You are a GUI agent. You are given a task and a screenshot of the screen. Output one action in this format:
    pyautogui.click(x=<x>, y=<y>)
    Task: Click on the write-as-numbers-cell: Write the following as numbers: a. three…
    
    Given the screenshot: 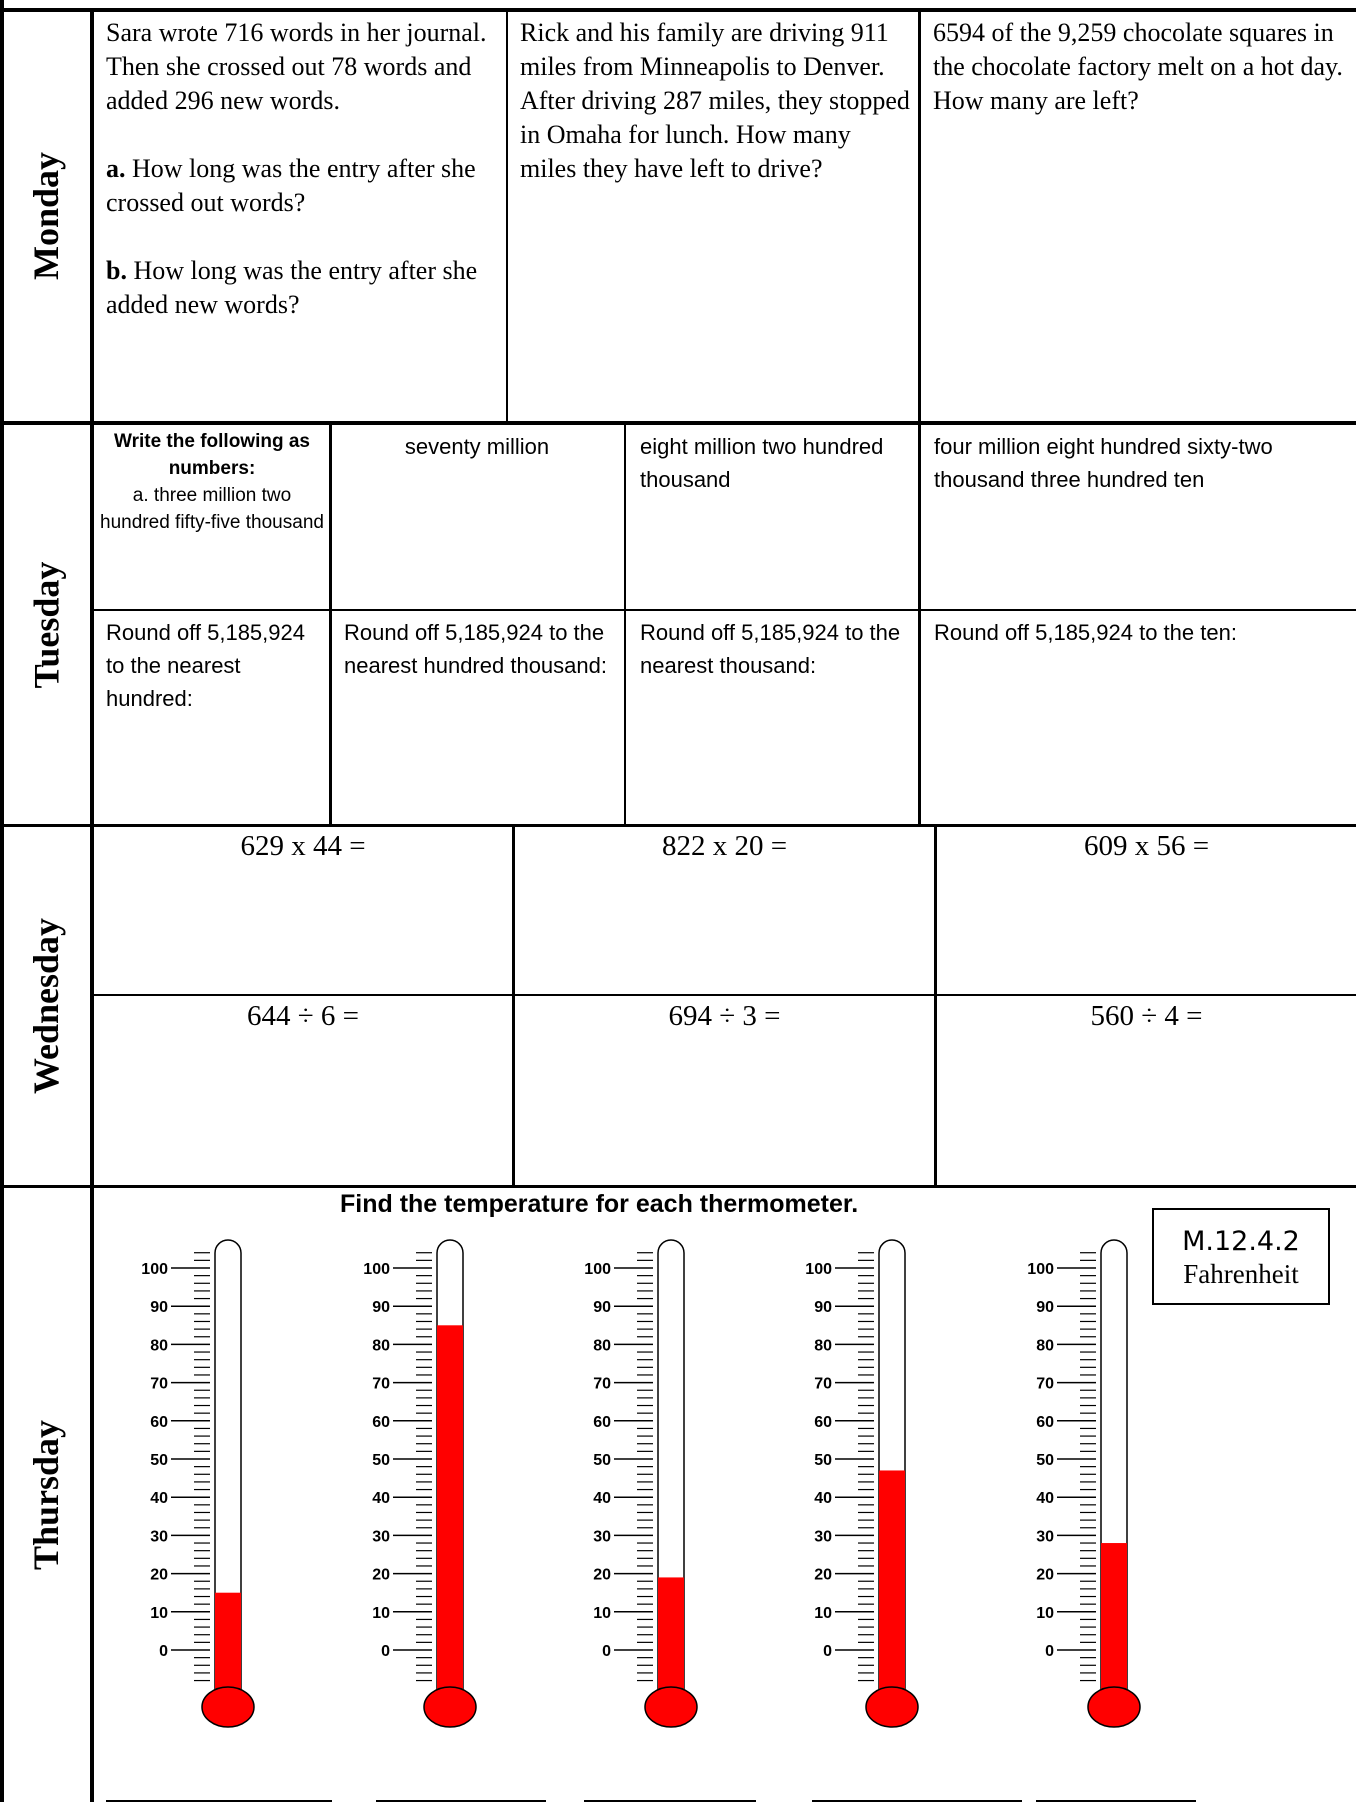 What is the action you would take?
    pyautogui.click(x=212, y=482)
    